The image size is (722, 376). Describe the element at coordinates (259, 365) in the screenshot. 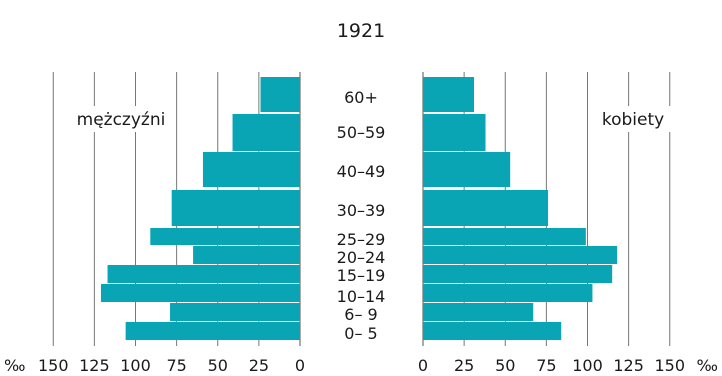

I see `tick-left-25: 25` at that location.